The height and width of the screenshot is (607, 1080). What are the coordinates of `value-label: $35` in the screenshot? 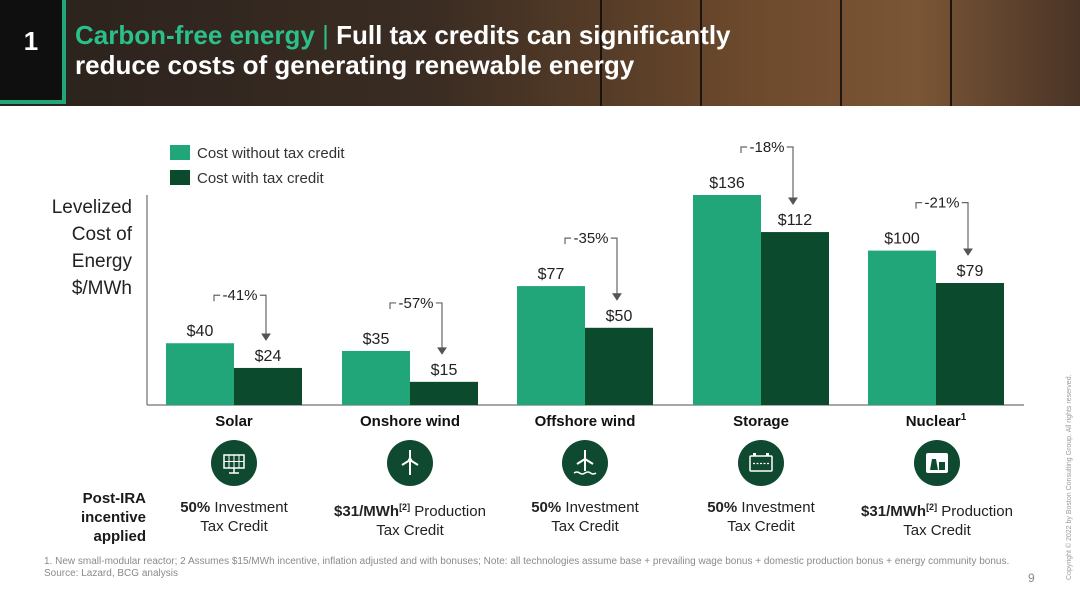 It's located at (376, 339).